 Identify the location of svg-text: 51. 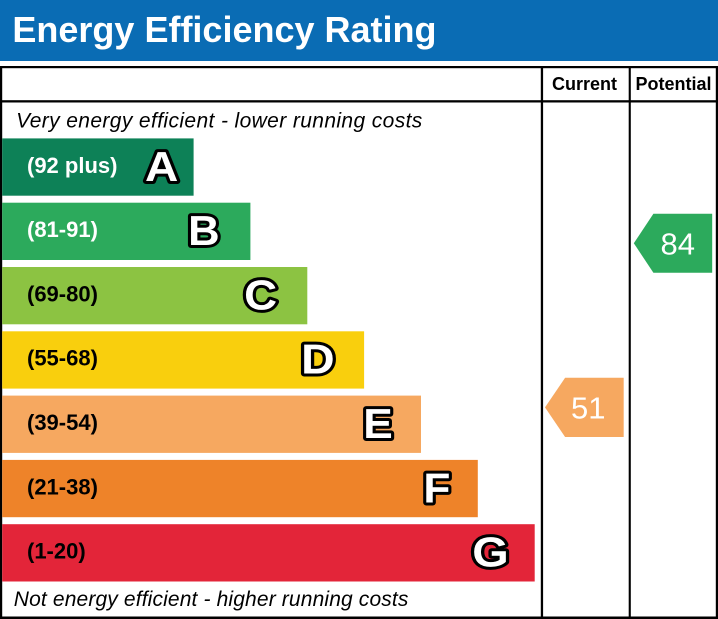
(588, 407).